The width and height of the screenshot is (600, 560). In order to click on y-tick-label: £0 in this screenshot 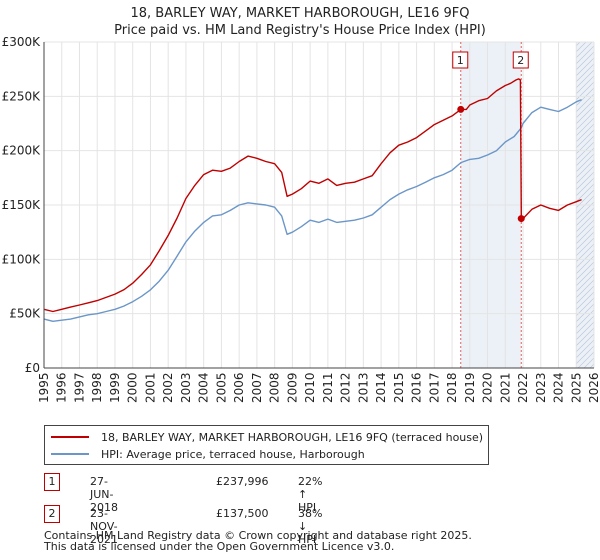, I will do `click(32, 368)`.